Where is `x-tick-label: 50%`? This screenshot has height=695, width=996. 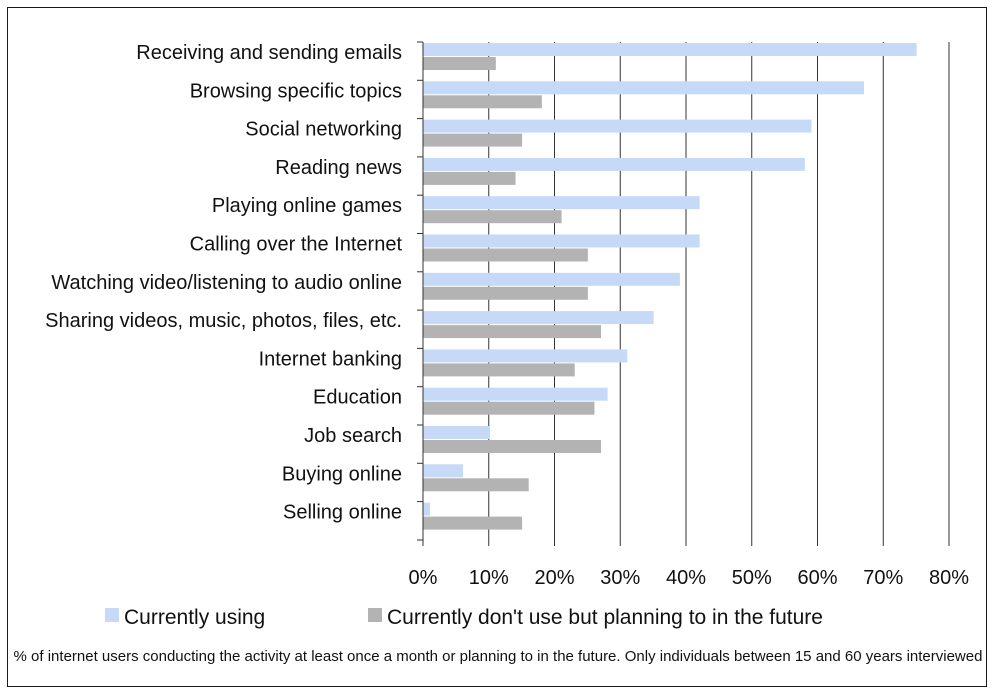 x-tick-label: 50% is located at coordinates (752, 578).